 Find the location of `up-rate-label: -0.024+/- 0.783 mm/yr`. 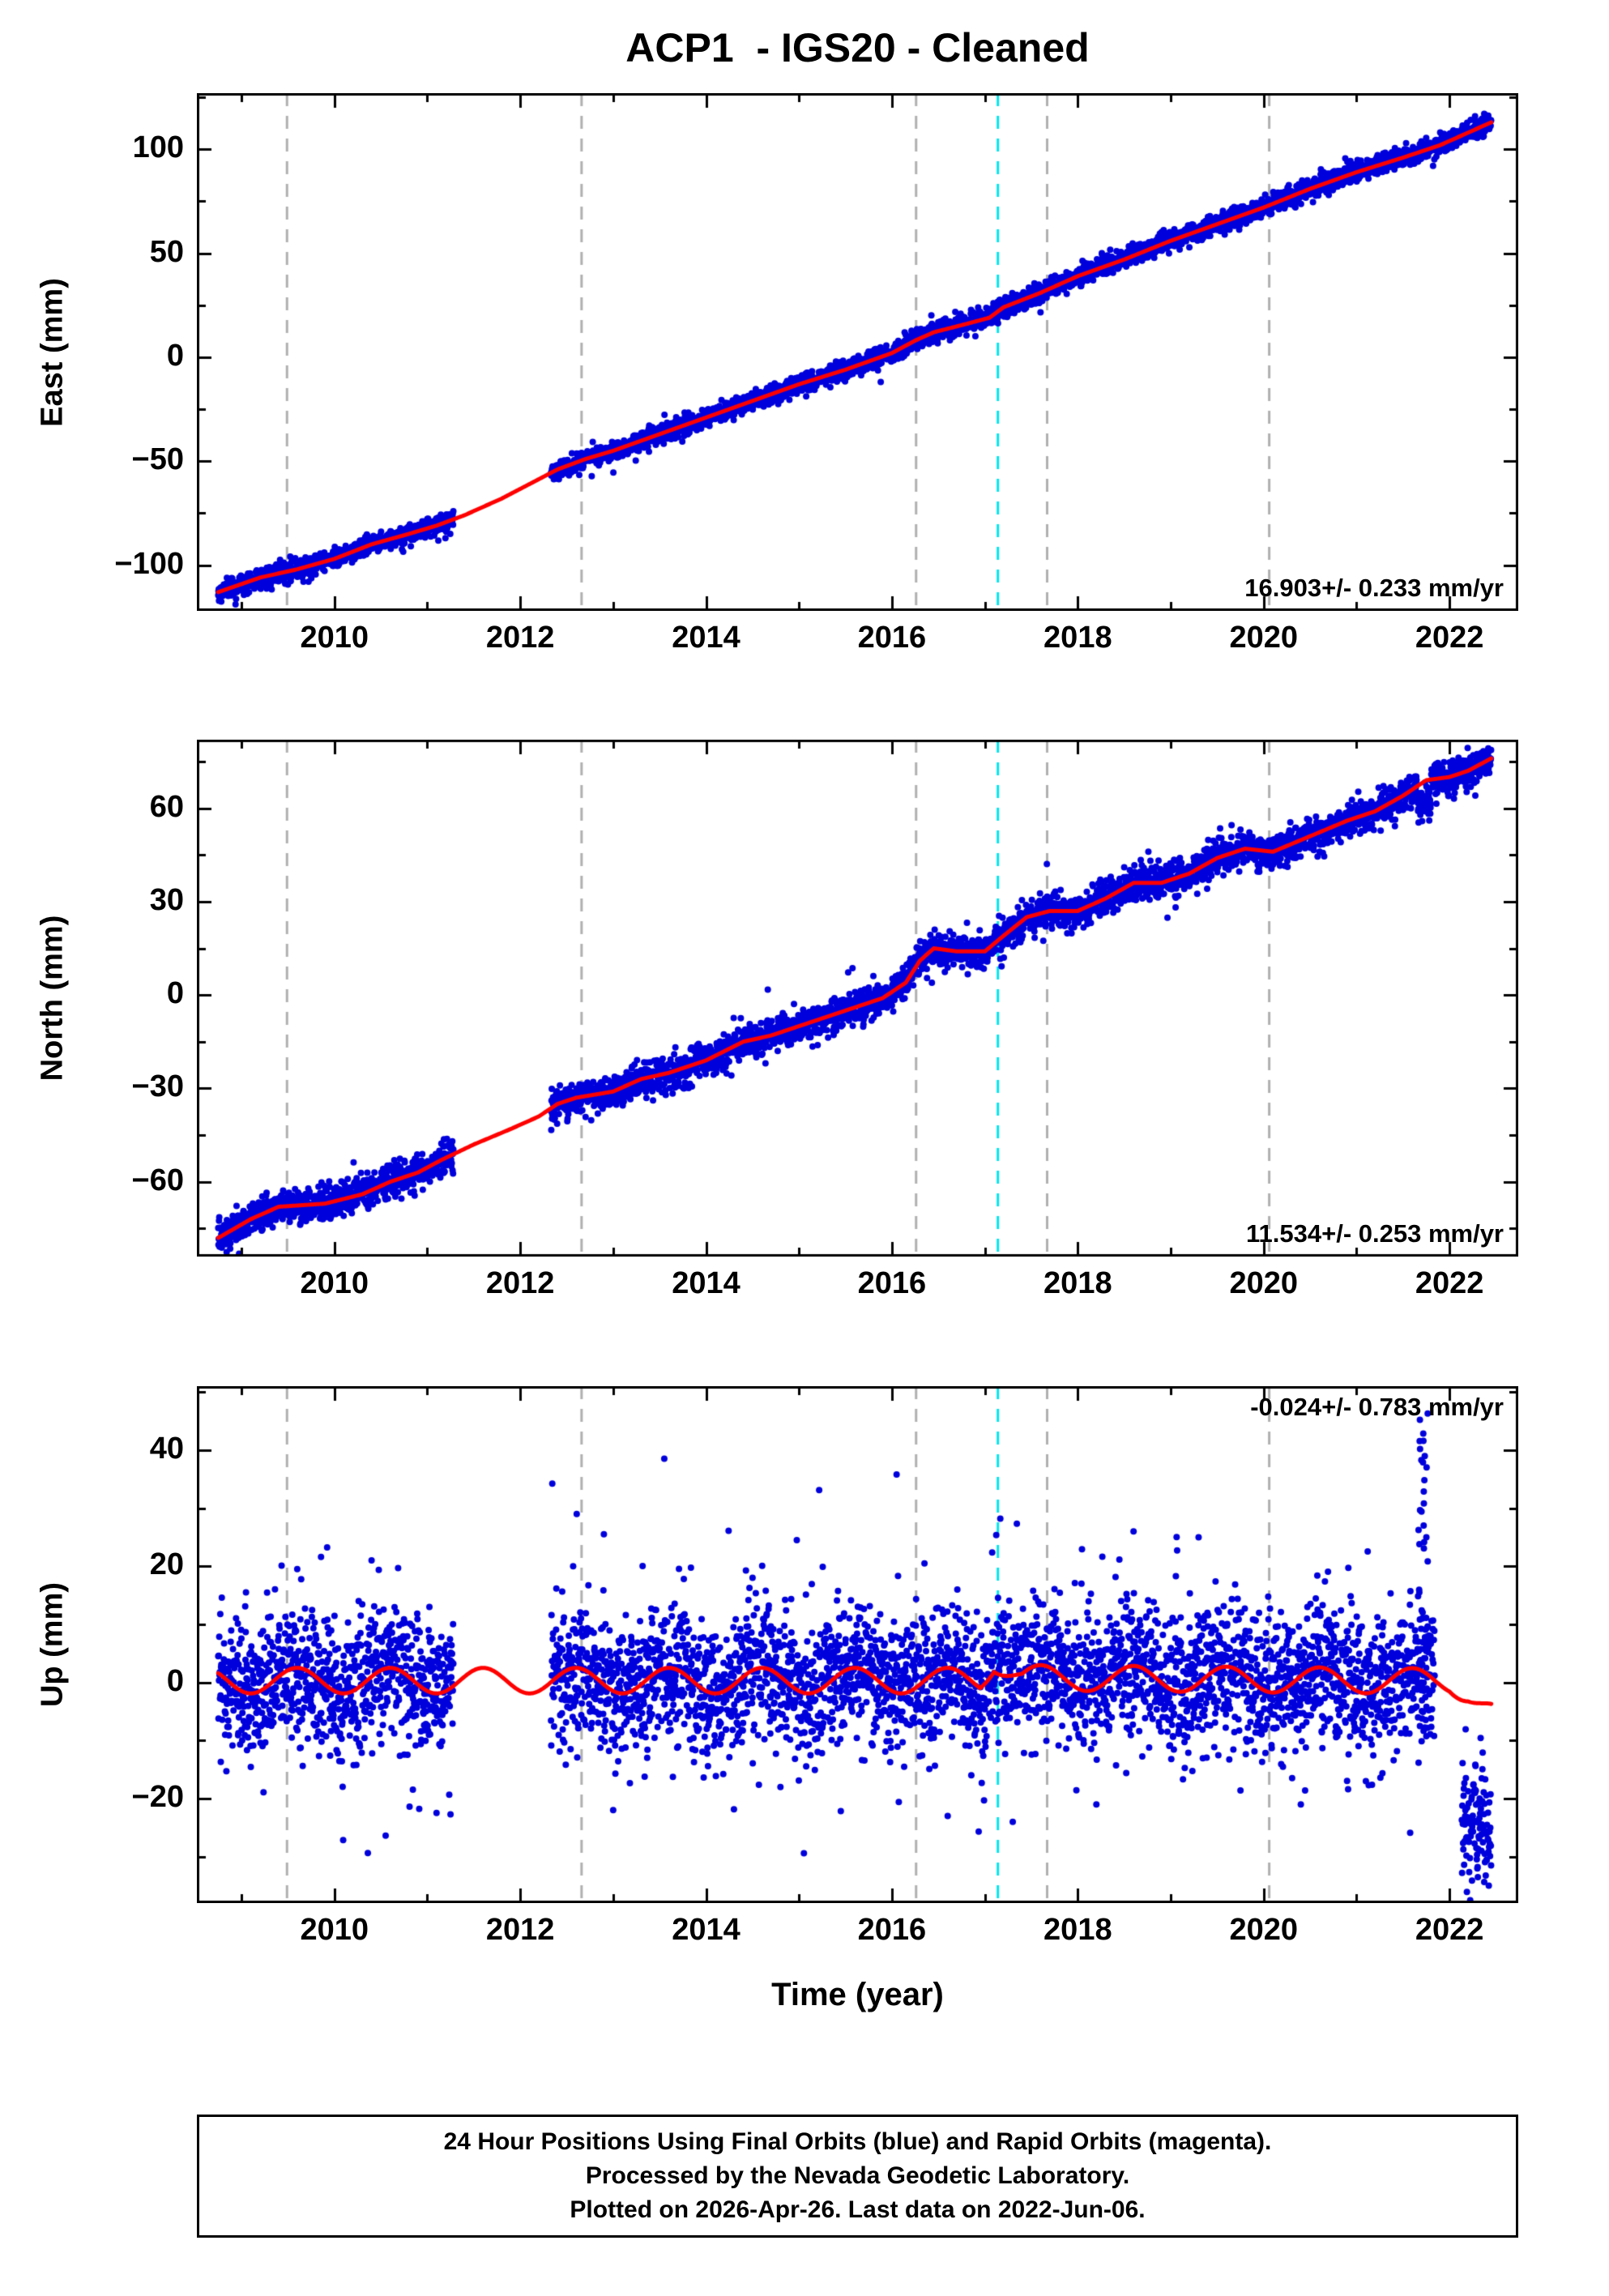

up-rate-label: -0.024+/- 0.783 mm/yr is located at coordinates (1377, 1407).